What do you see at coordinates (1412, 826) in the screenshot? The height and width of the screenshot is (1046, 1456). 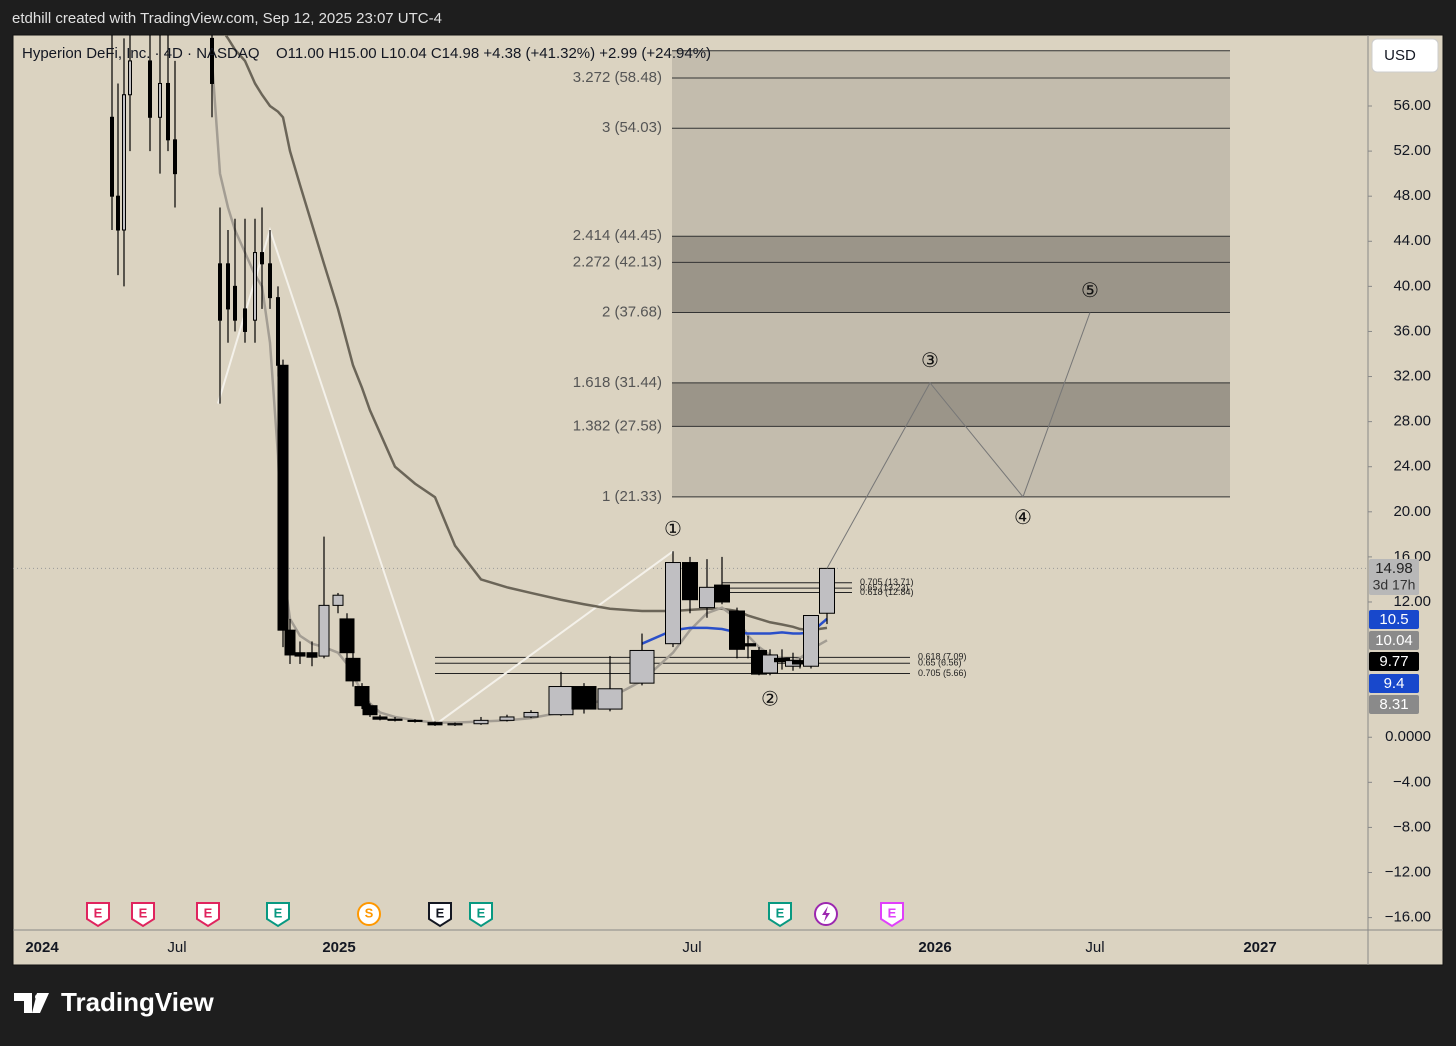 I see `y-tick-label: −8.00` at bounding box center [1412, 826].